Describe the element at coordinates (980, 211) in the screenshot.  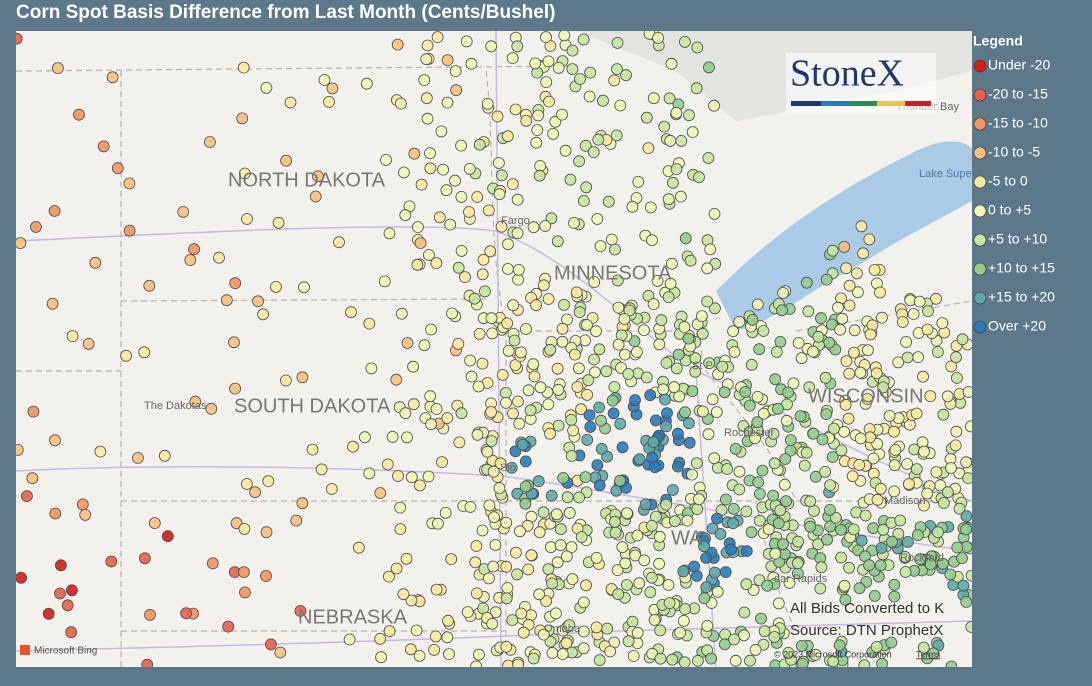
I see `legend-swatch` at that location.